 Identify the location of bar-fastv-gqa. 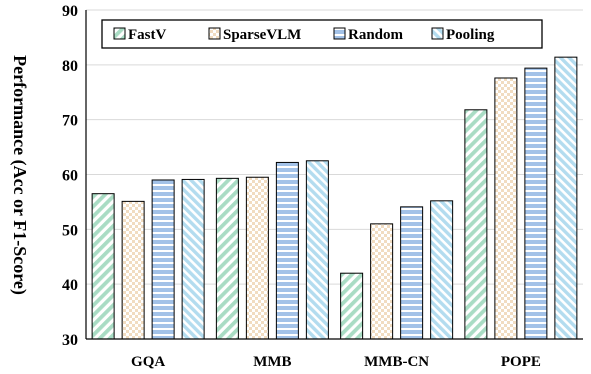
(103, 266).